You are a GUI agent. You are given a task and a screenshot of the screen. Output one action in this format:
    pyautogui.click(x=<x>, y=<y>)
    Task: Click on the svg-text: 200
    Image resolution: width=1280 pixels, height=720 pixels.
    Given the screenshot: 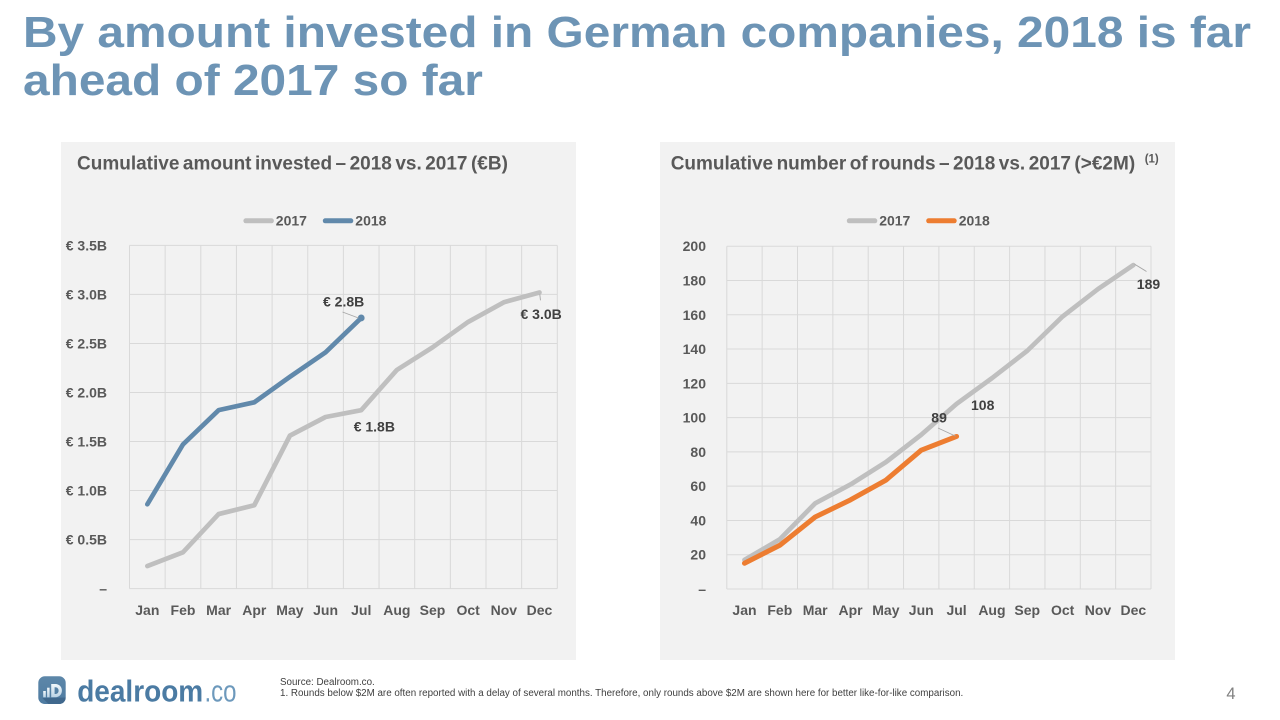 What is the action you would take?
    pyautogui.click(x=695, y=246)
    